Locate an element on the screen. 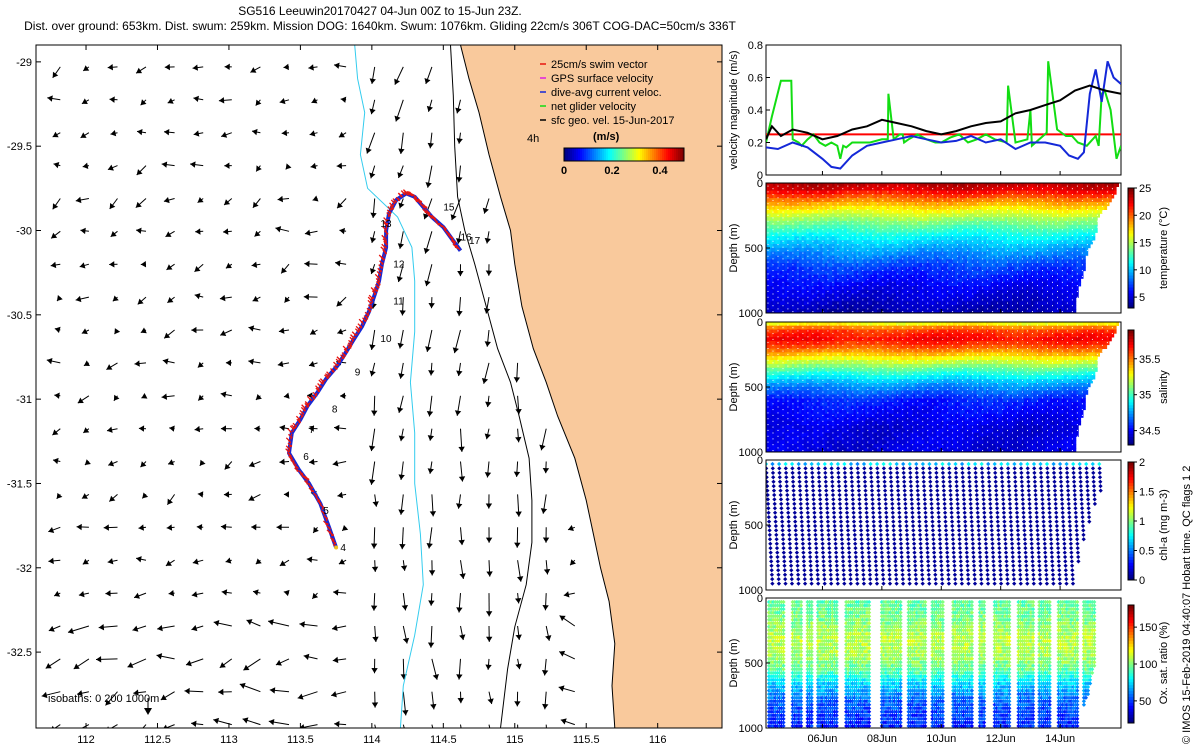 This screenshot has width=1200, height=750. swim-point is located at coordinates (396, 201).